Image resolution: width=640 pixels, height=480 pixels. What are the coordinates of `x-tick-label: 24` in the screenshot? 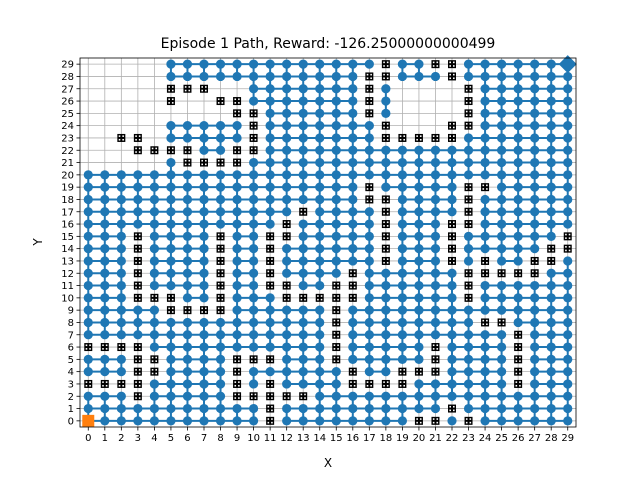 It's located at (485, 438).